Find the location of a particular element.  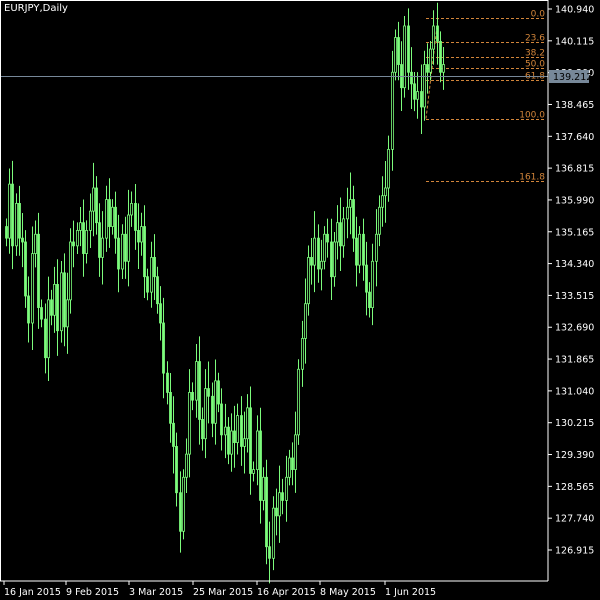

y-tick-label: 129.390 is located at coordinates (574, 455).